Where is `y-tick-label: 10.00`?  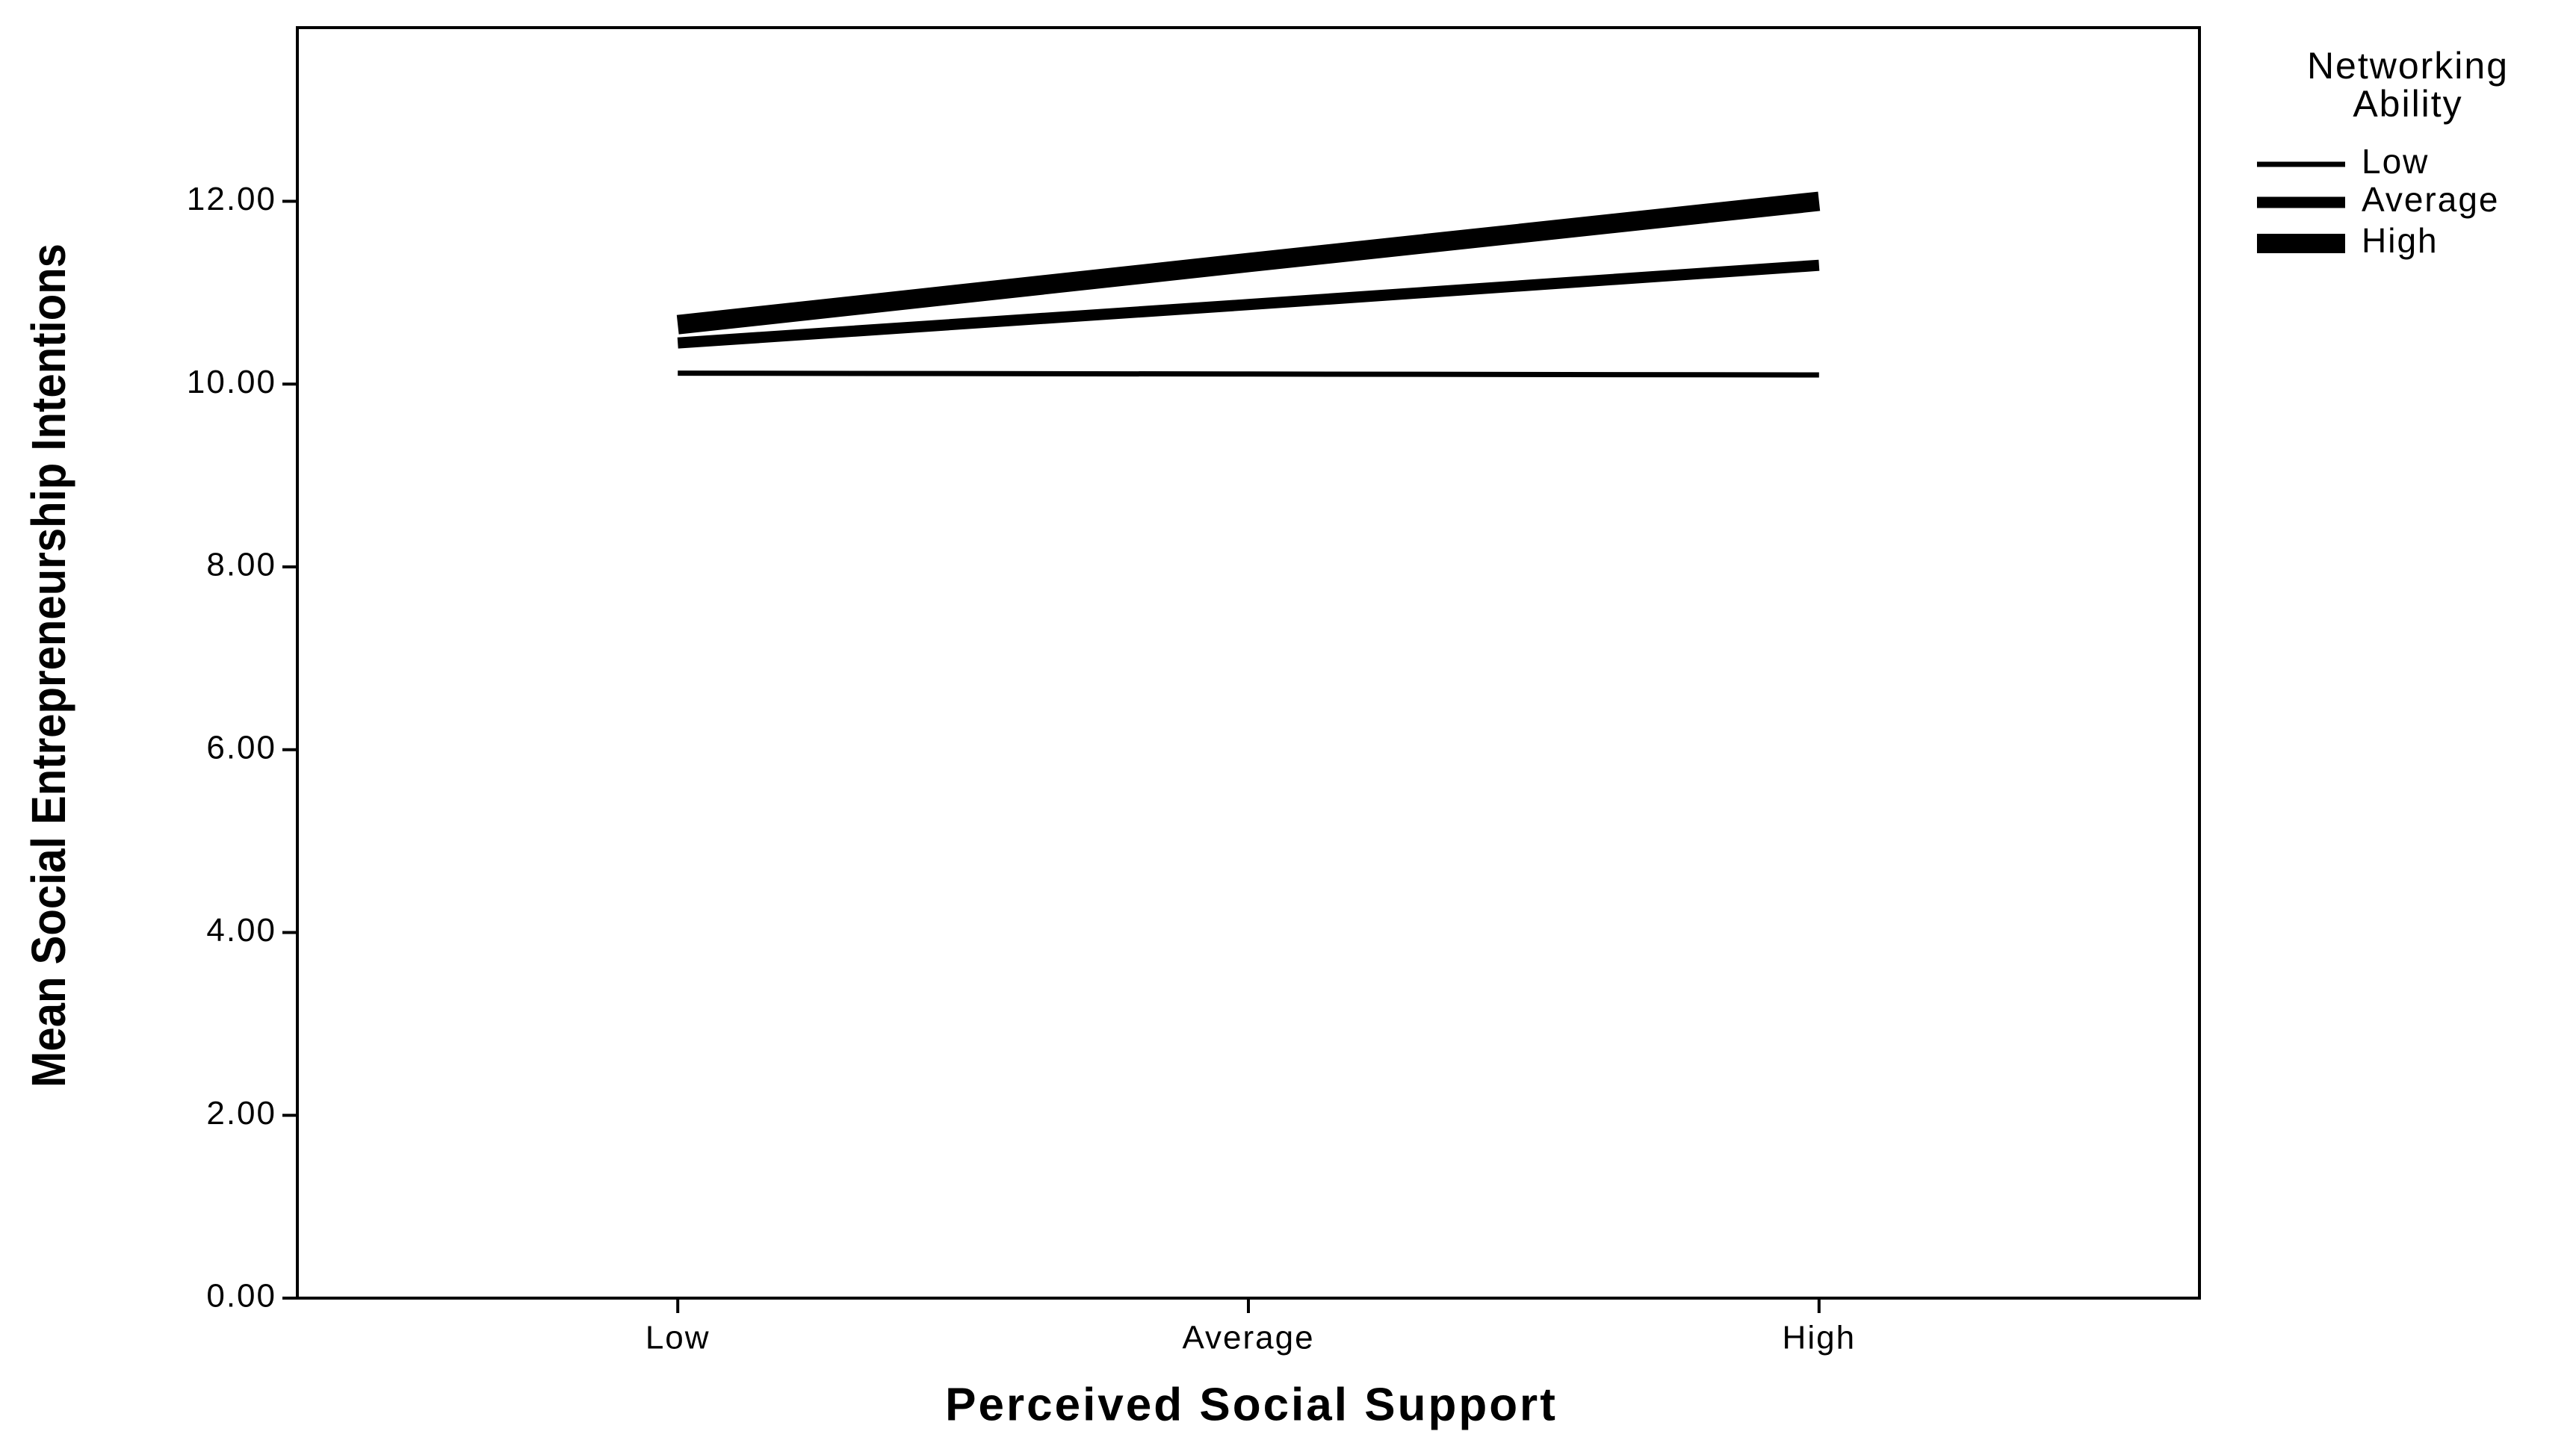
y-tick-label: 10.00 is located at coordinates (231, 382).